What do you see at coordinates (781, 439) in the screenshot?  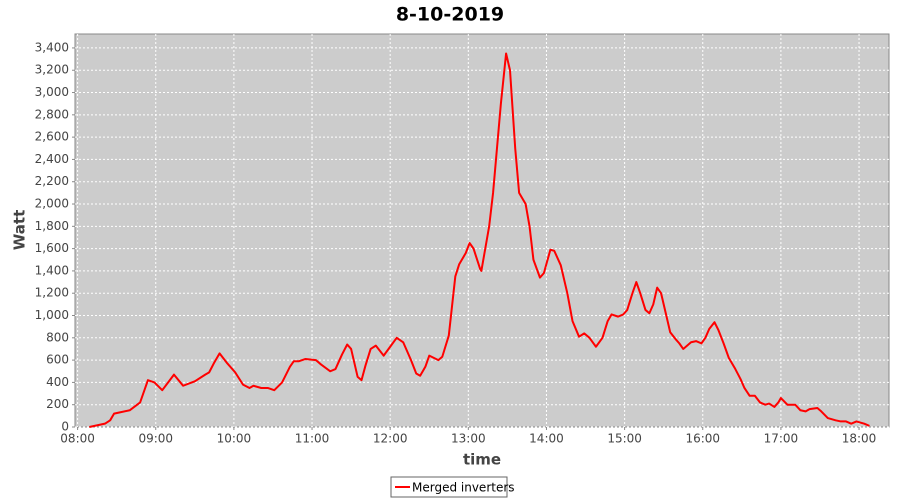 I see `x-tick-label: 17:00` at bounding box center [781, 439].